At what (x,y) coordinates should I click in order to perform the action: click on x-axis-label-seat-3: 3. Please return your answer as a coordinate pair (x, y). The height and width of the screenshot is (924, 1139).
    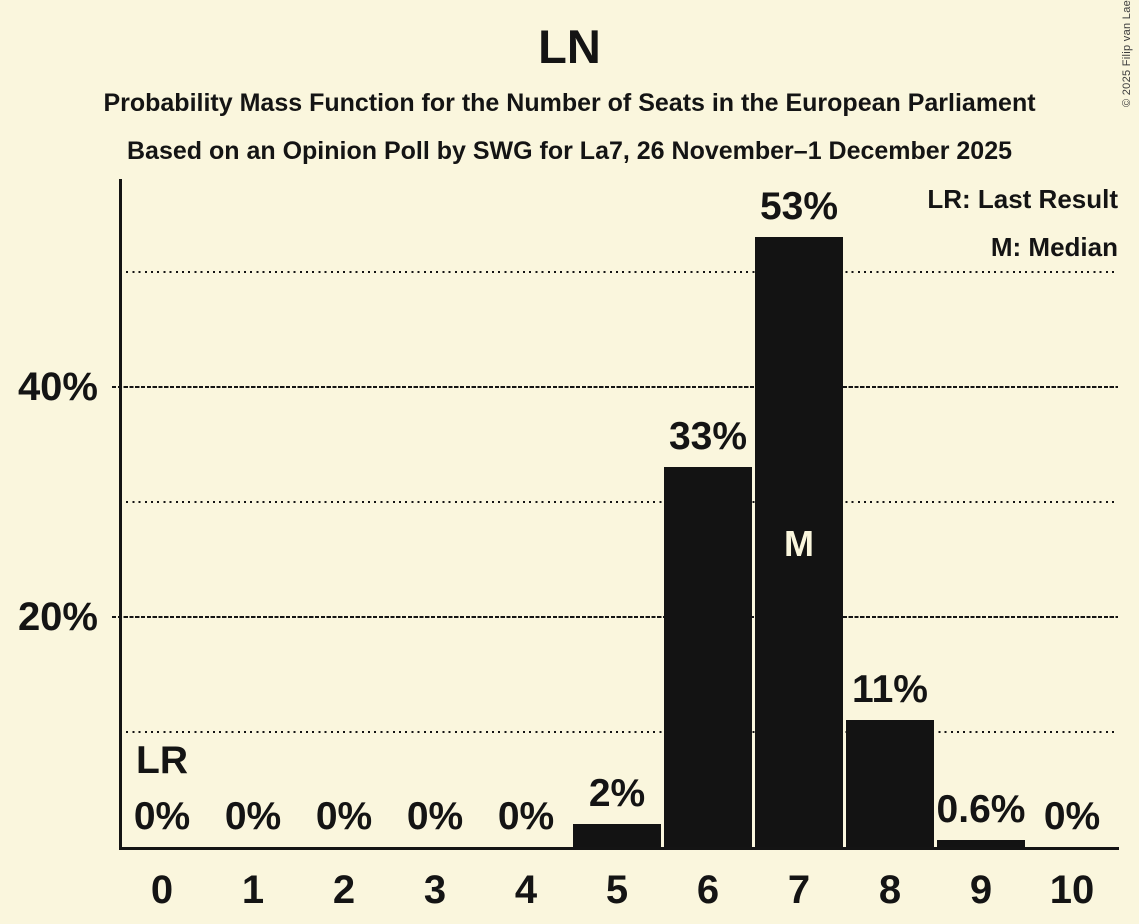
    Looking at the image, I should click on (435, 890).